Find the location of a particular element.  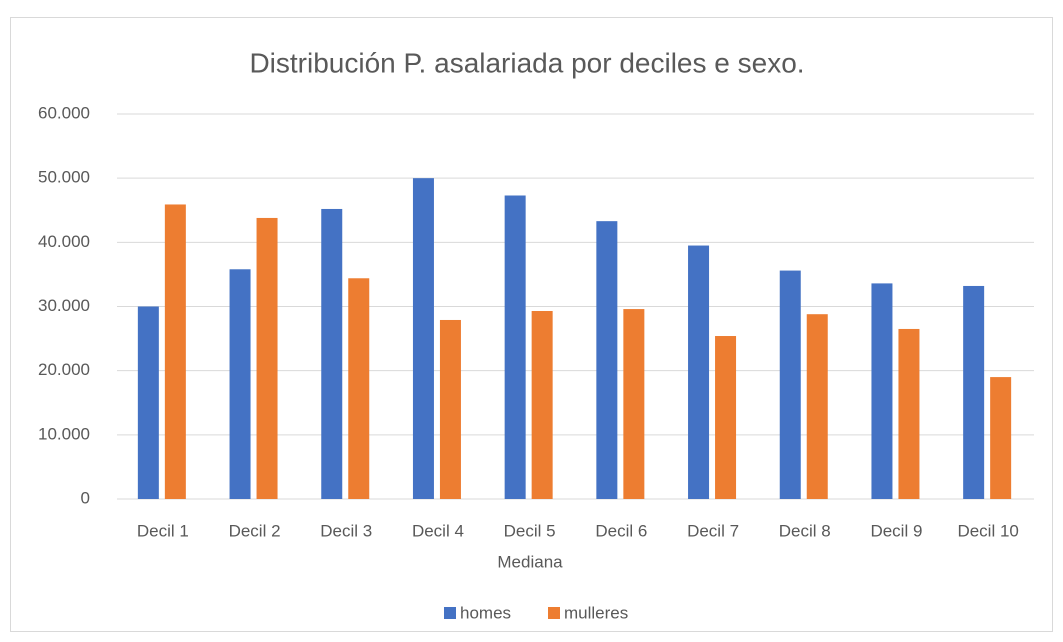

x-tick-label: Decil 2 is located at coordinates (255, 530).